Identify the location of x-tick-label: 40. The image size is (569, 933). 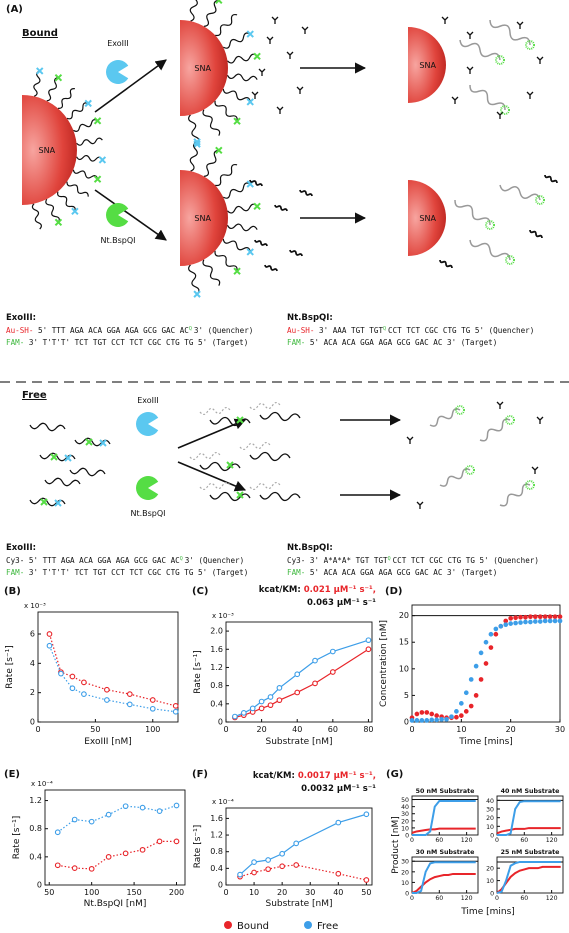
(297, 729).